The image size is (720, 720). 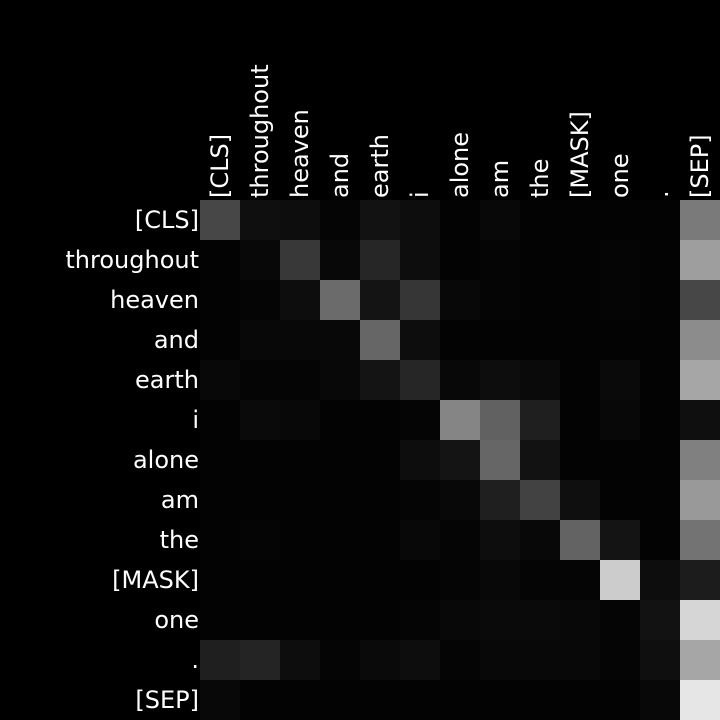 I want to click on row-token-label: ., so click(x=195, y=660).